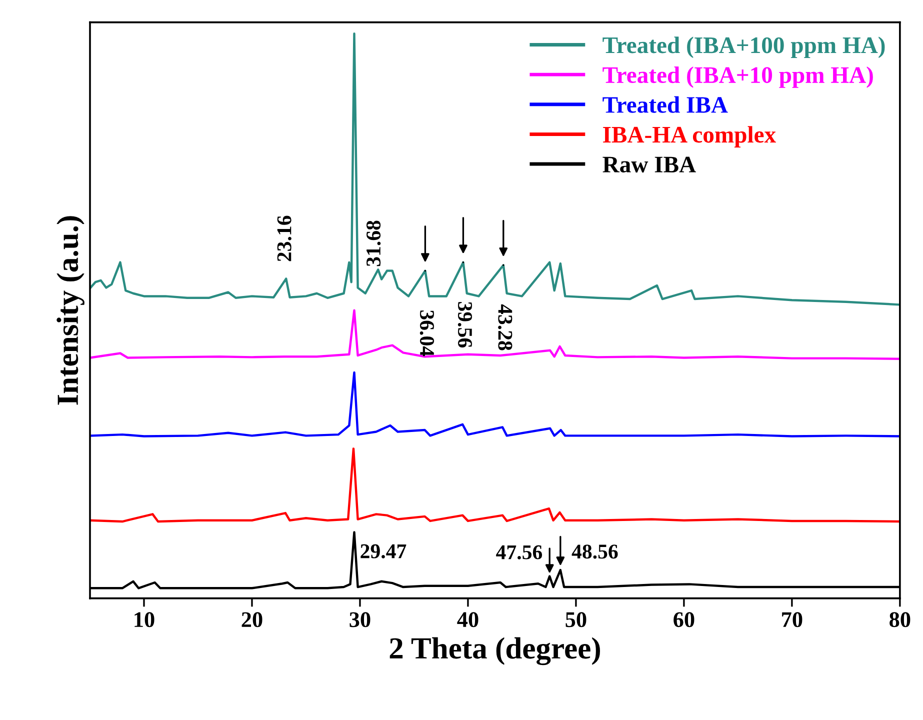 The width and height of the screenshot is (923, 720). I want to click on x-tick-label: 80, so click(900, 620).